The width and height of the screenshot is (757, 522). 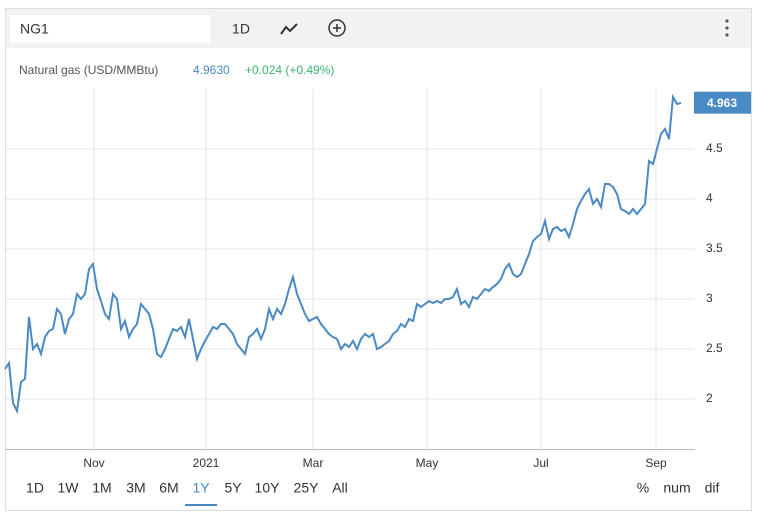 What do you see at coordinates (340, 488) in the screenshot?
I see `range-button: All` at bounding box center [340, 488].